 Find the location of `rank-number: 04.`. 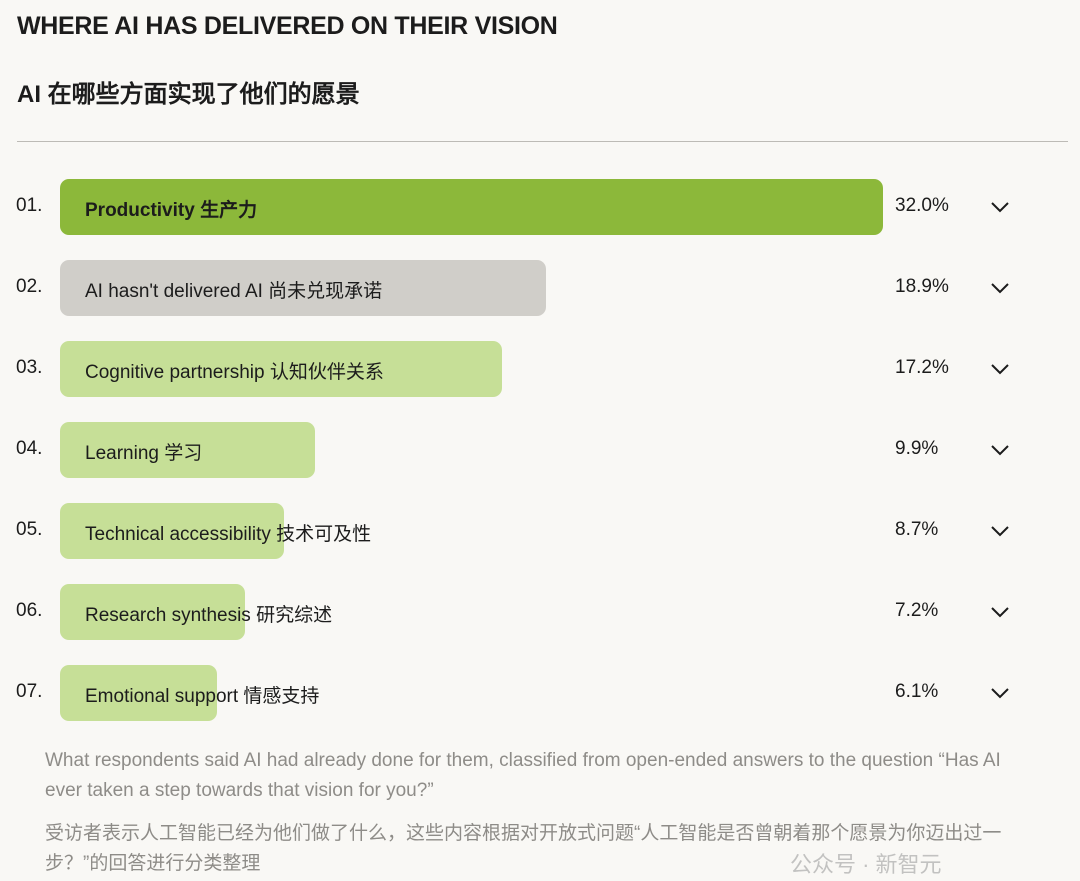

rank-number: 04. is located at coordinates (29, 448).